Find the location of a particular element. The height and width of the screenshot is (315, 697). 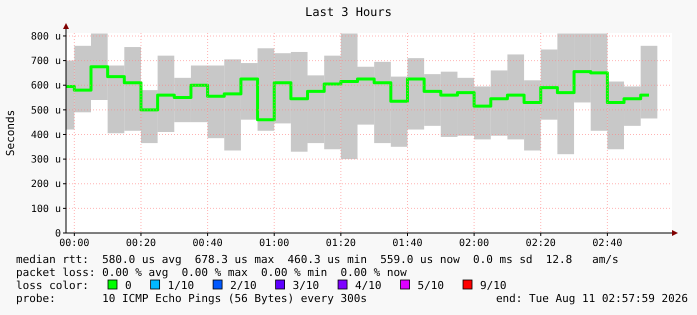

y-tick-label: 100 u is located at coordinates (45, 209).